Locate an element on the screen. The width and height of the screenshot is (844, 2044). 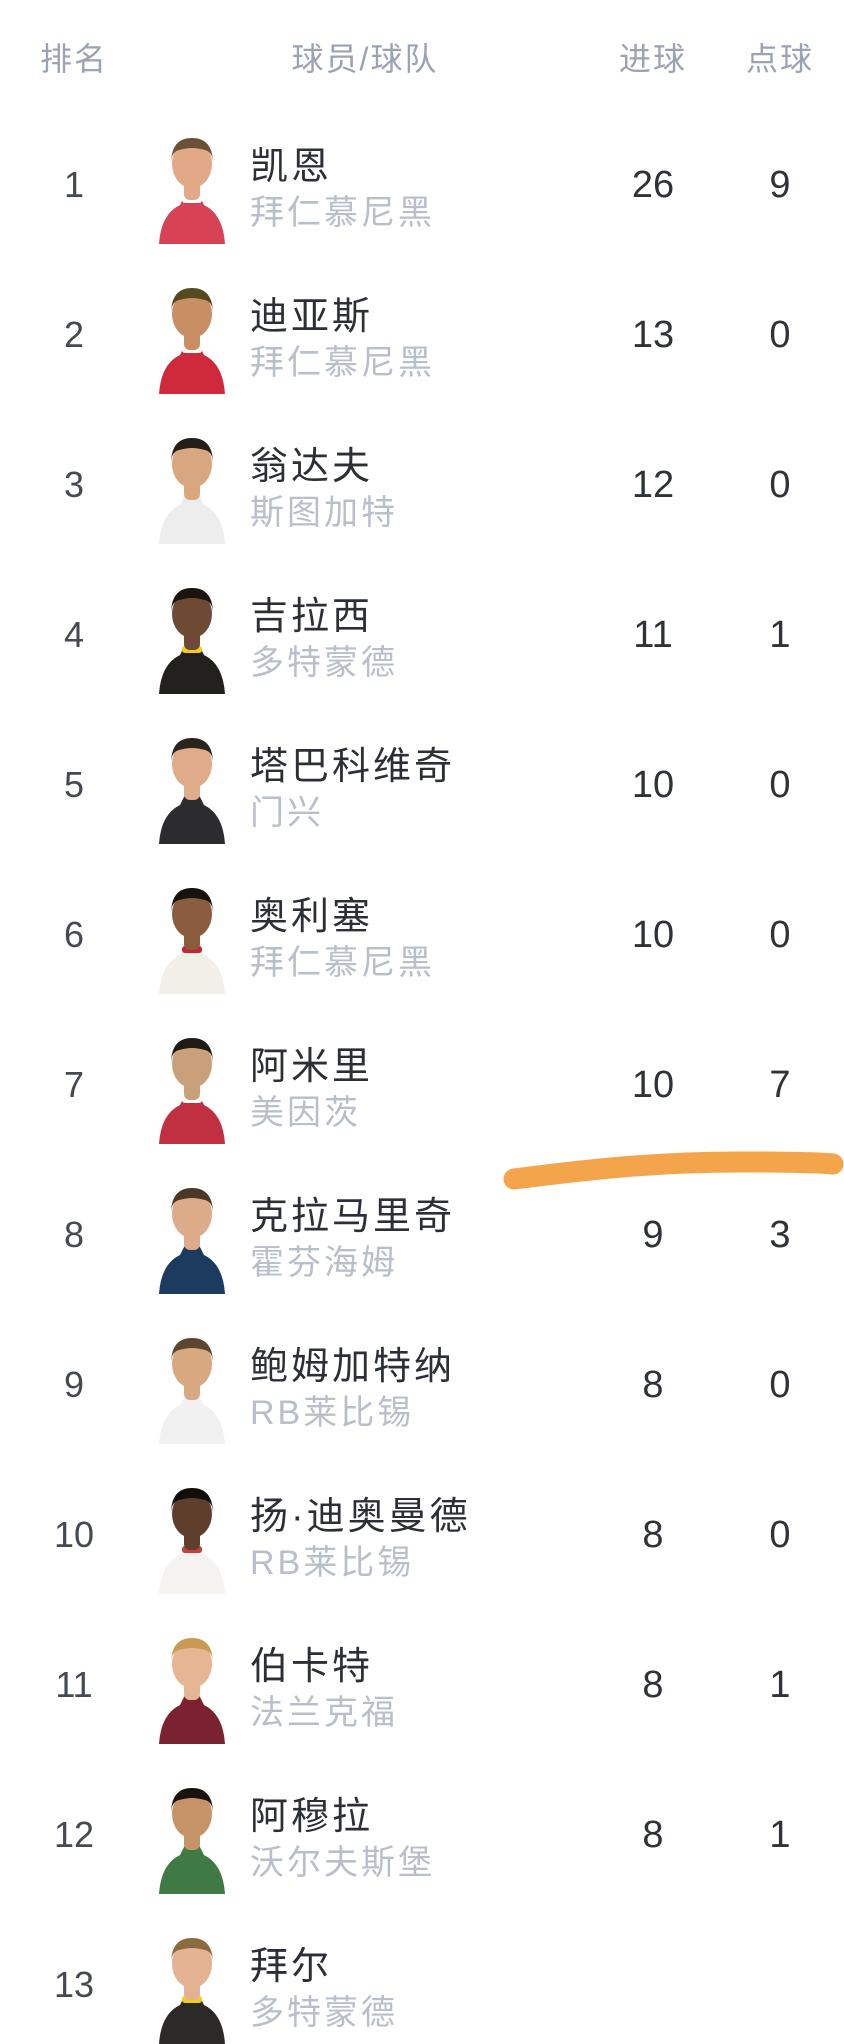
player-team-cell: 凯恩 拜仁慕尼黑 is located at coordinates (415, 185).